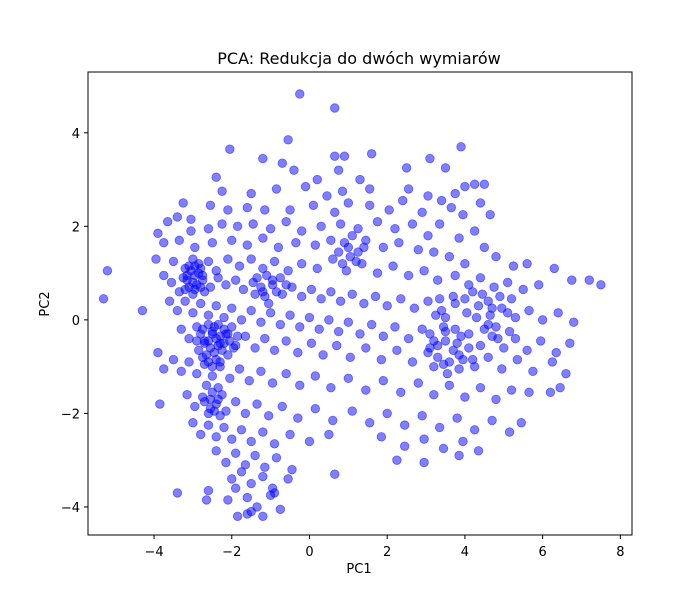 The image size is (700, 600). I want to click on chart-title: PCA: Redukcja do dwóch wymiarów, so click(358, 58).